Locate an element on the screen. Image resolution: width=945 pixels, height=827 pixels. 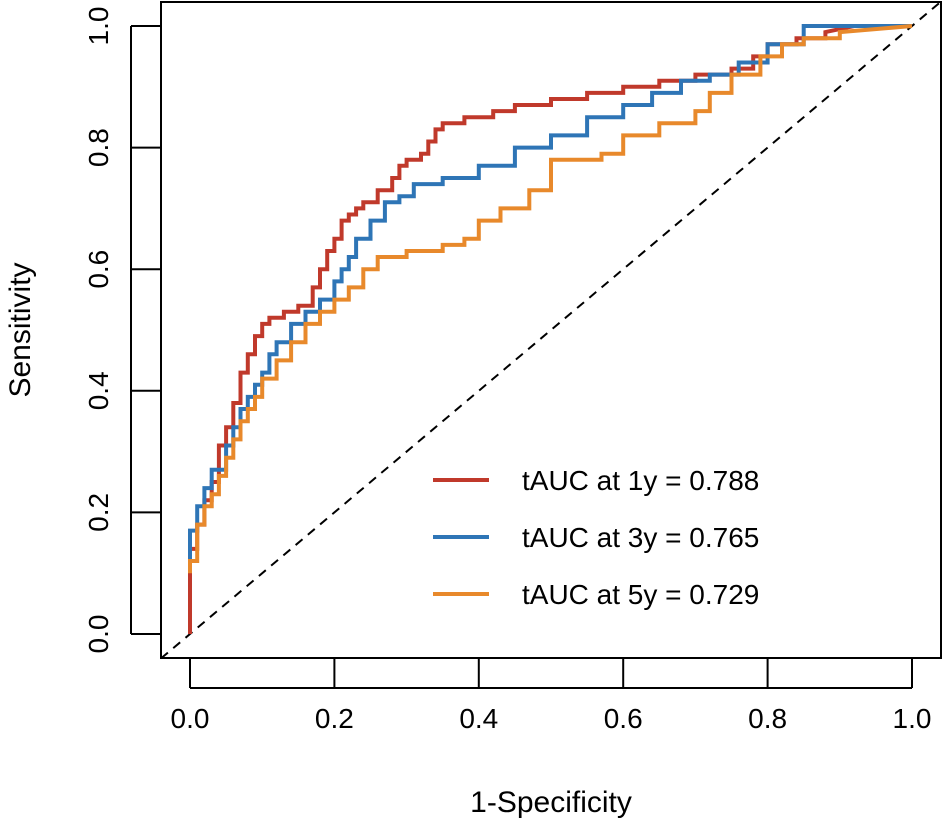
legend-label-3: tAUC at 5y = 0.729 is located at coordinates (640, 594).